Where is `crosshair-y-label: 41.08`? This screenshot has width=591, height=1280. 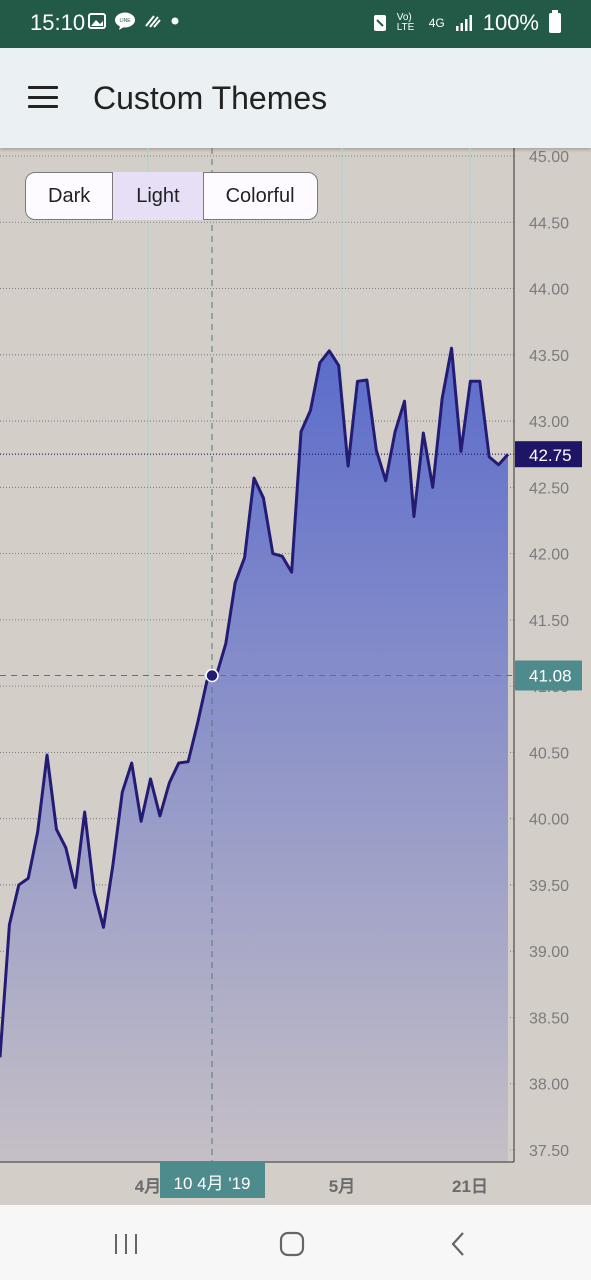 crosshair-y-label: 41.08 is located at coordinates (550, 676).